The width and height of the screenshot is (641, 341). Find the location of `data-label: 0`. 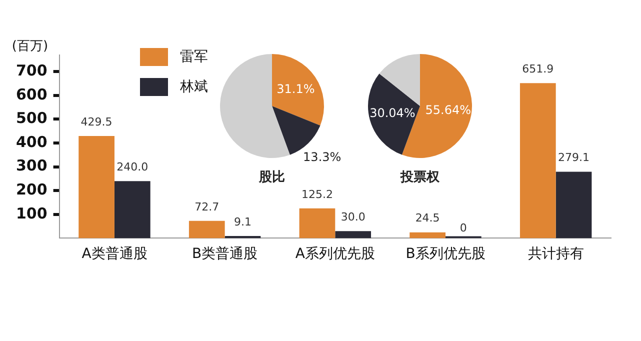

data-label: 0 is located at coordinates (463, 228).